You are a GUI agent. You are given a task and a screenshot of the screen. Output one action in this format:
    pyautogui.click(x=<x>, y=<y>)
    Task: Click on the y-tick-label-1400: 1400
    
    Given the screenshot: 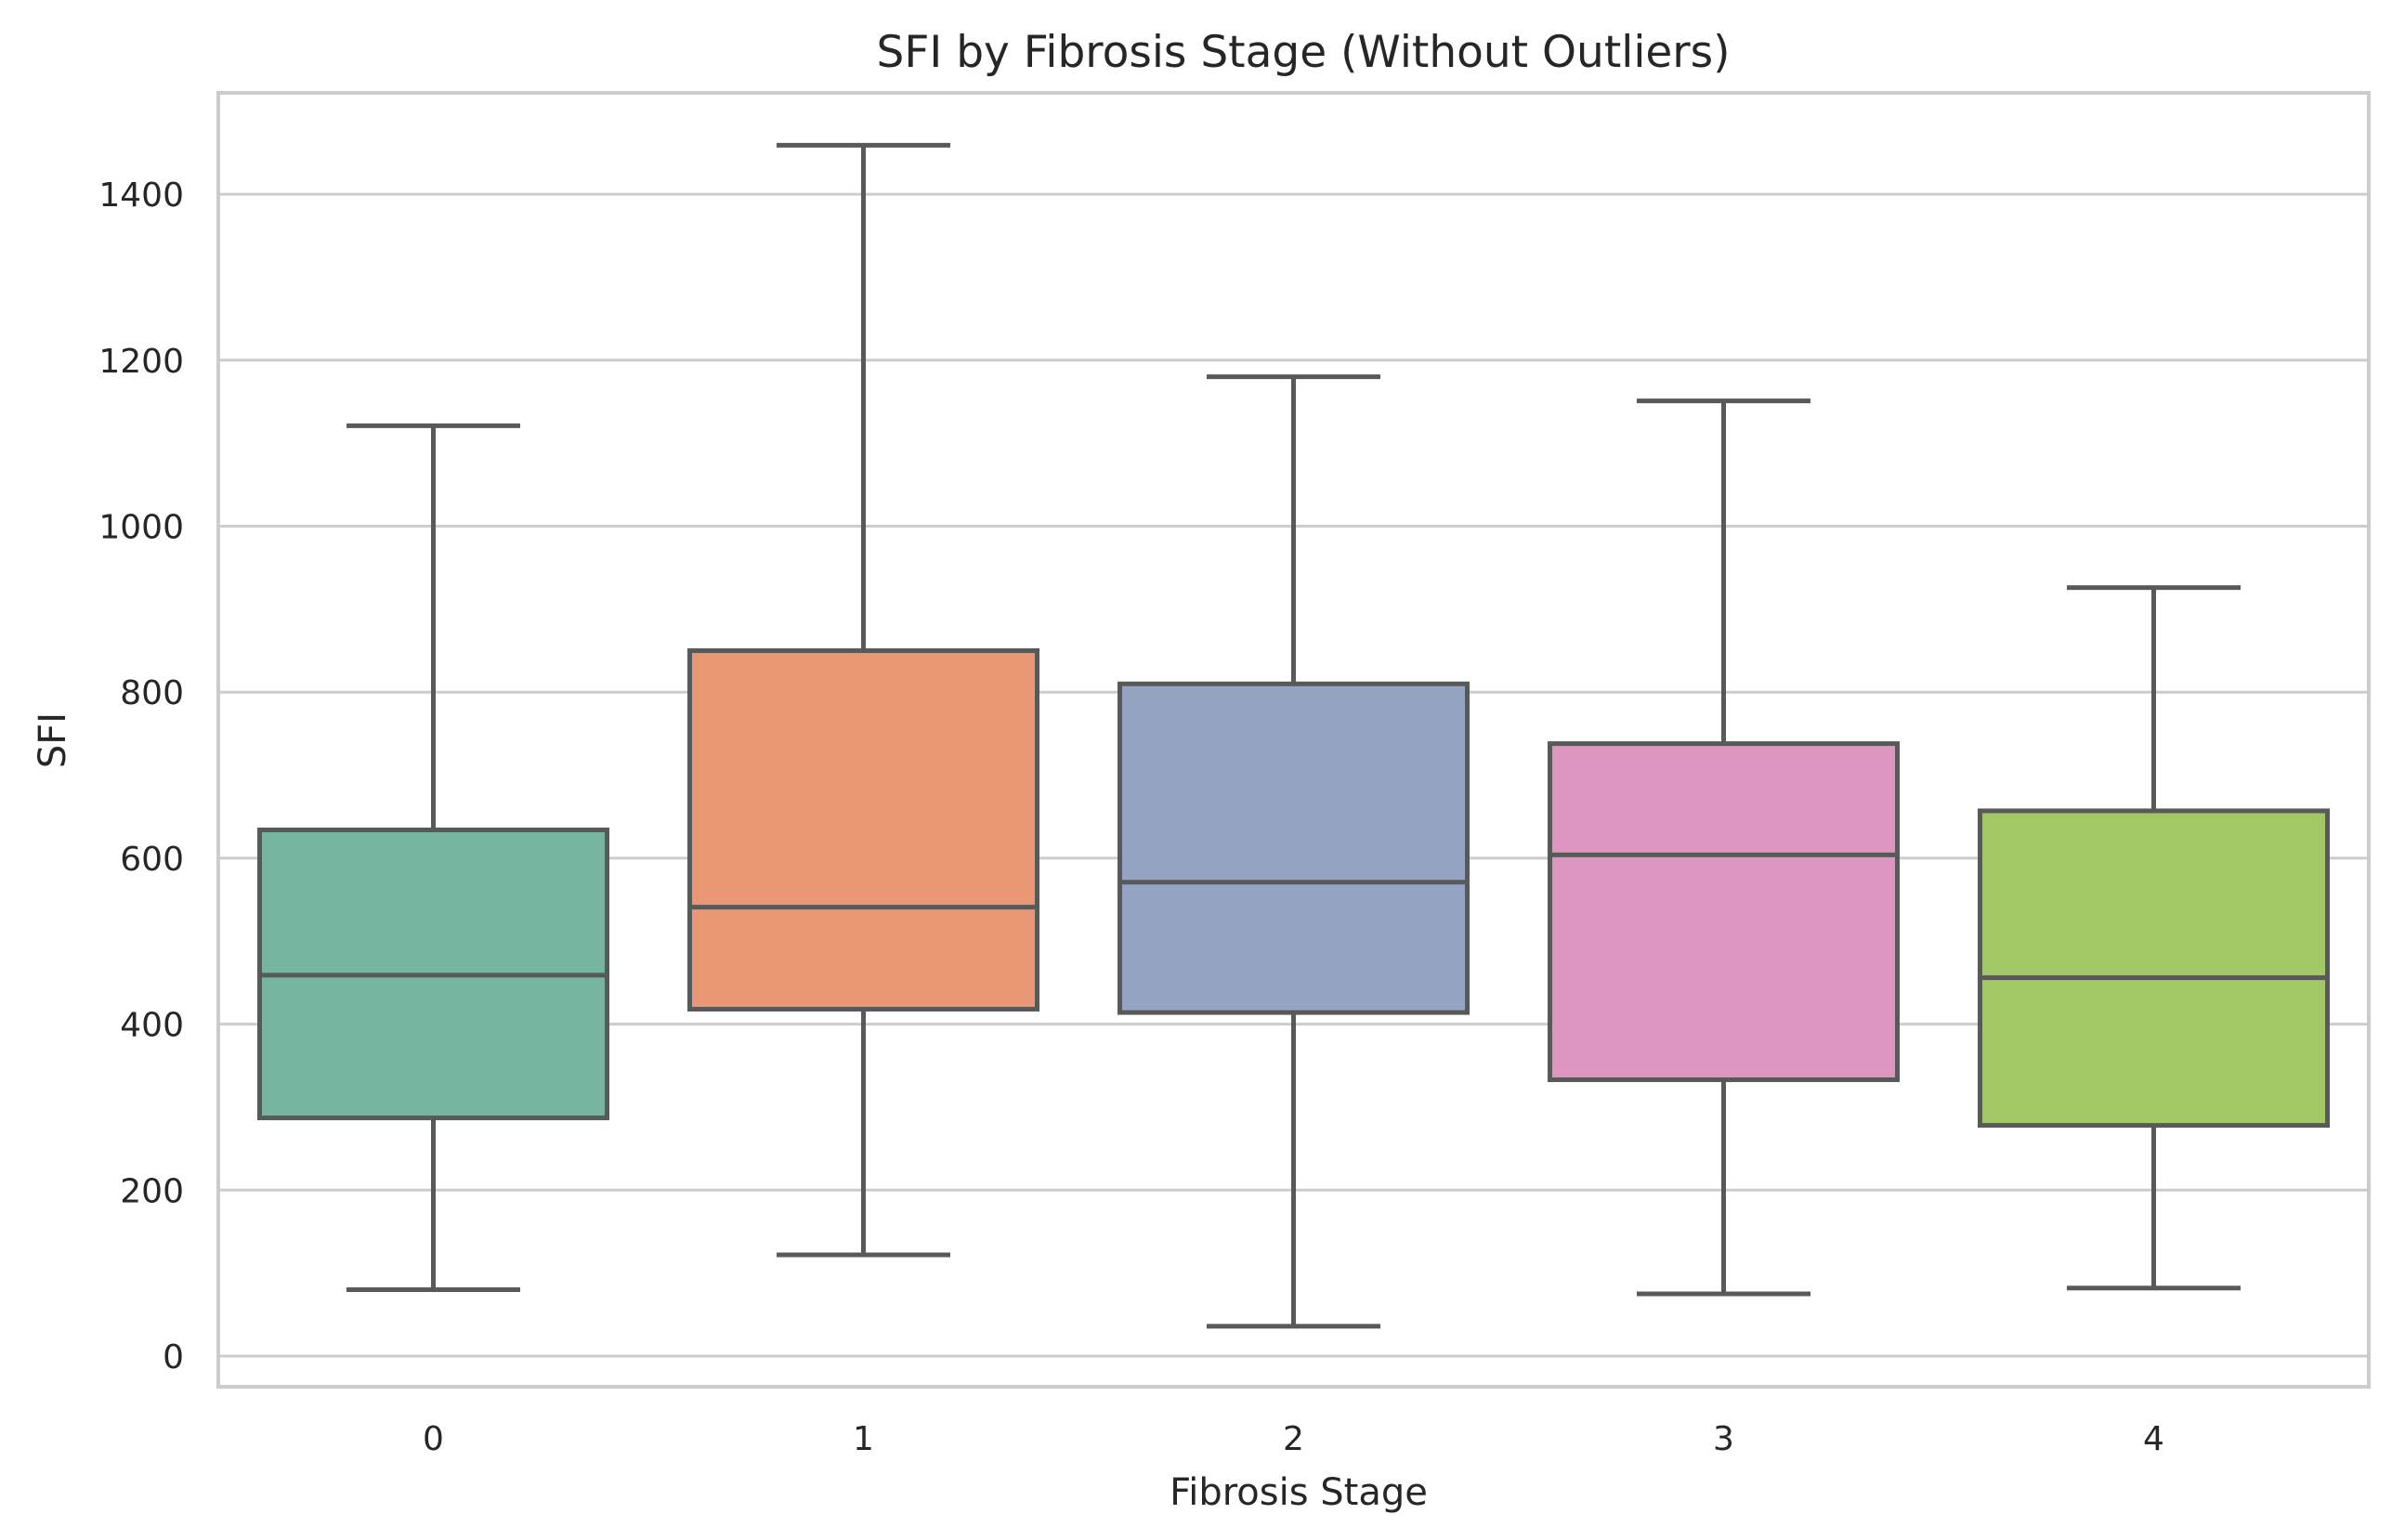 What is the action you would take?
    pyautogui.click(x=141, y=195)
    